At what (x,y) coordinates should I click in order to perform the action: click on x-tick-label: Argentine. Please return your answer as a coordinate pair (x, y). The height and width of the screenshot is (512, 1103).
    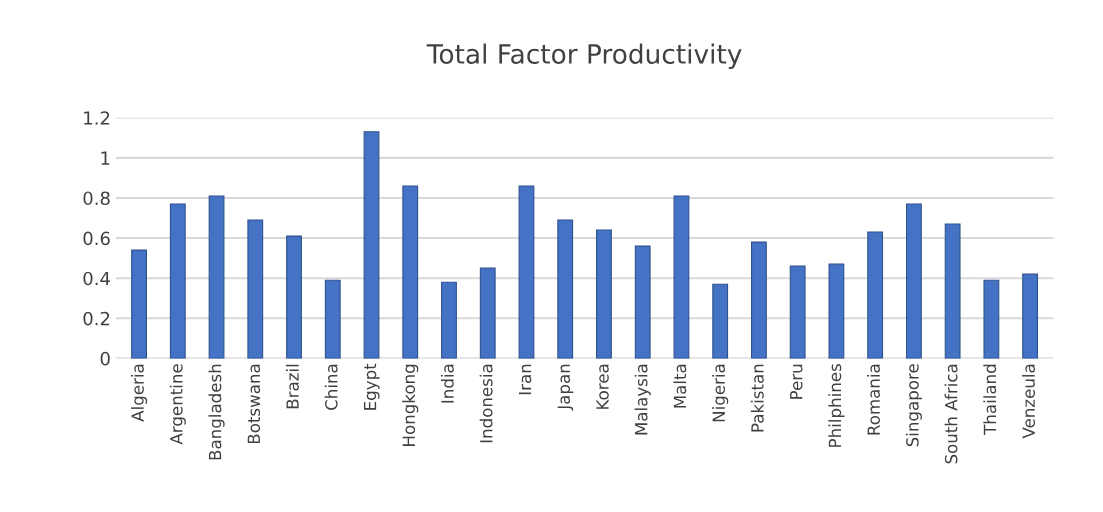
    Looking at the image, I should click on (177, 404).